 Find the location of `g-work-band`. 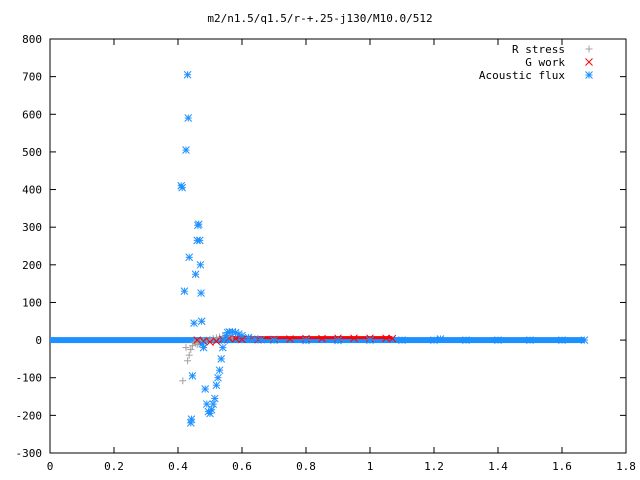

g-work-band is located at coordinates (312, 338).